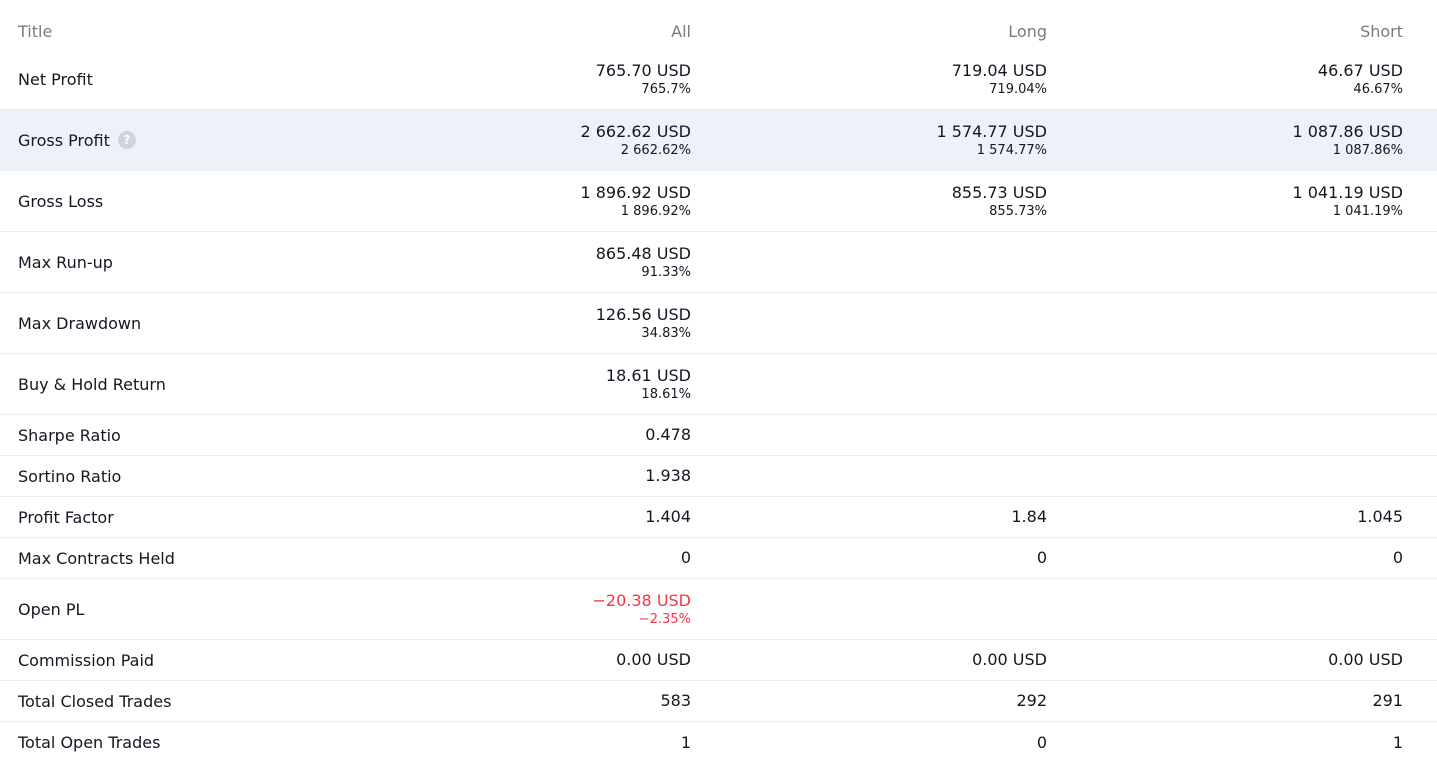  I want to click on value-main: 126.56 USD, so click(643, 314).